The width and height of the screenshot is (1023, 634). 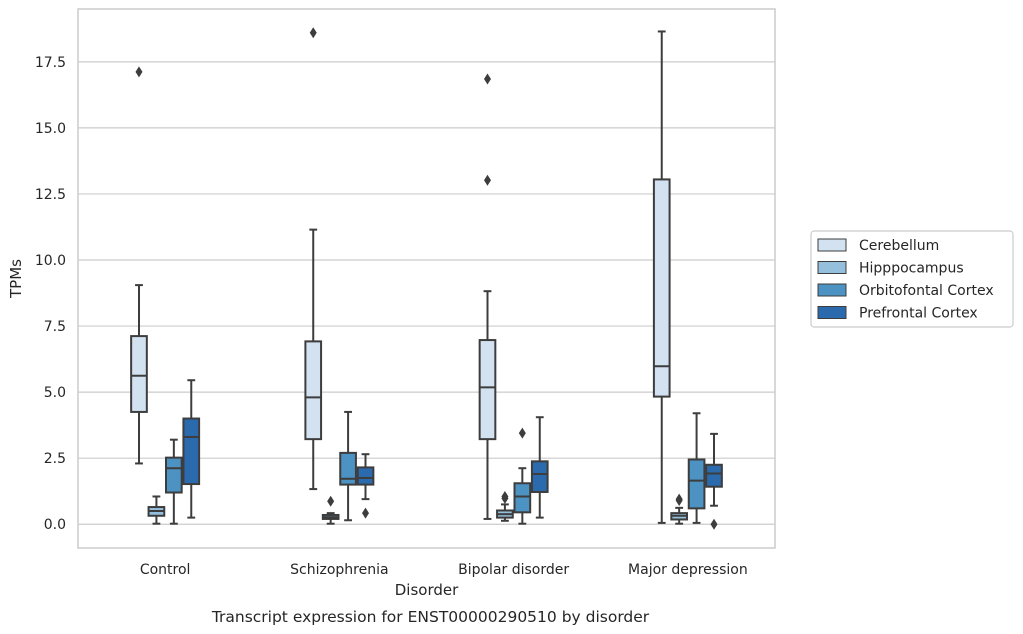 What do you see at coordinates (50, 294) in the screenshot?
I see `y-axis-ticks: 0.0 2.5 5.0 7.5 10.0 12.5 15.0 17.5` at bounding box center [50, 294].